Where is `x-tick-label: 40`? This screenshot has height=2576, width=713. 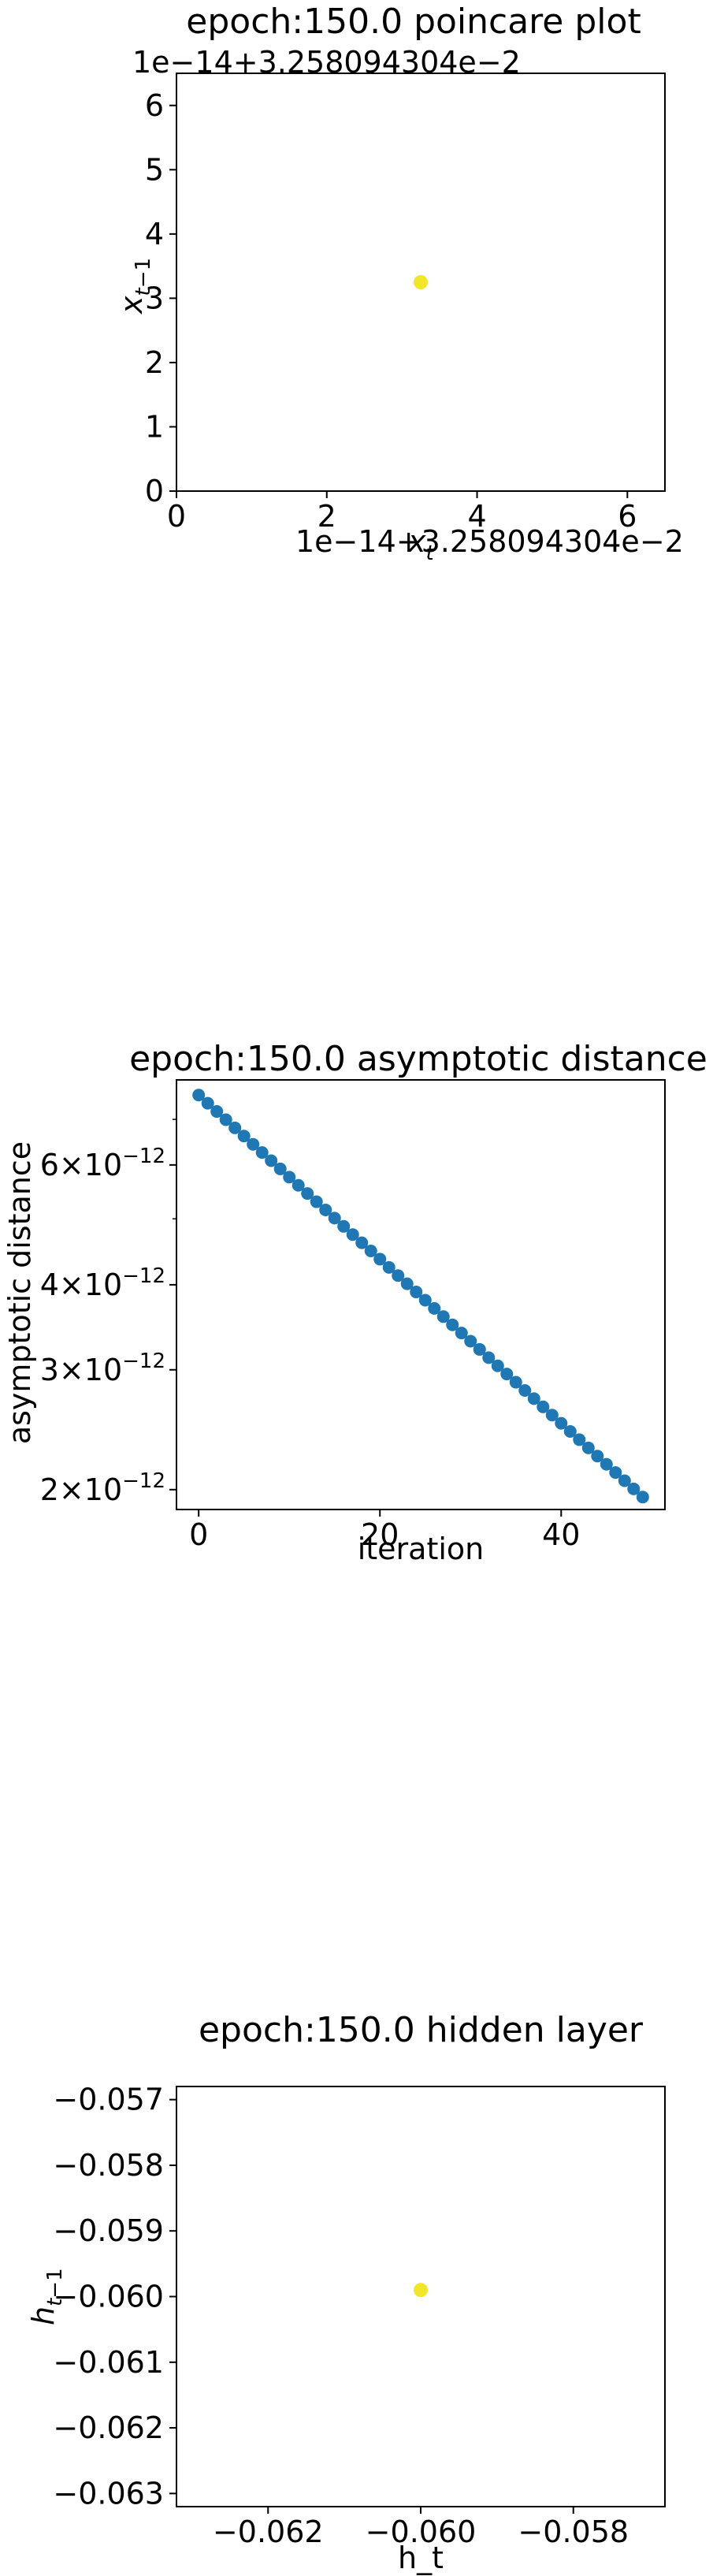
x-tick-label: 40 is located at coordinates (561, 1534).